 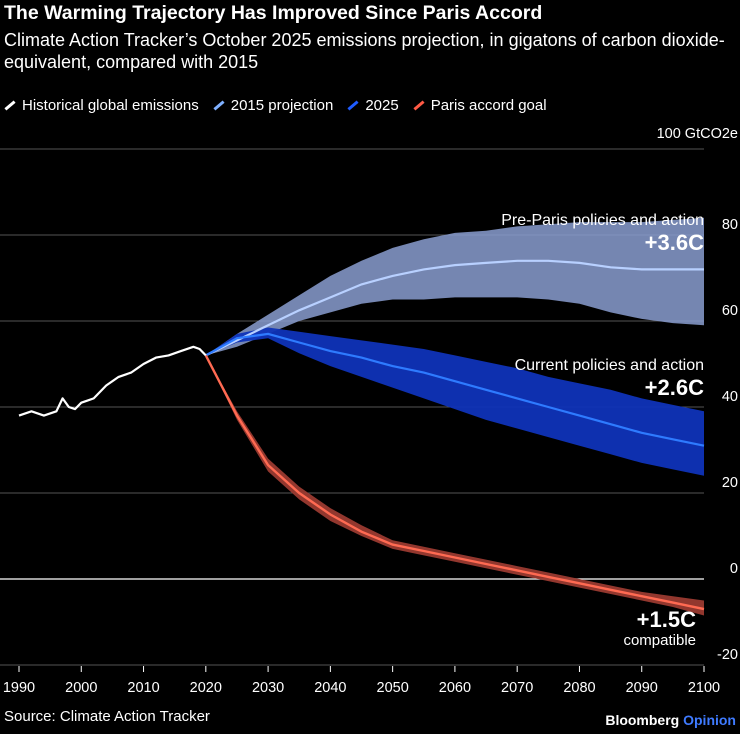 What do you see at coordinates (455, 688) in the screenshot?
I see `x-tick-label-2060: 2060` at bounding box center [455, 688].